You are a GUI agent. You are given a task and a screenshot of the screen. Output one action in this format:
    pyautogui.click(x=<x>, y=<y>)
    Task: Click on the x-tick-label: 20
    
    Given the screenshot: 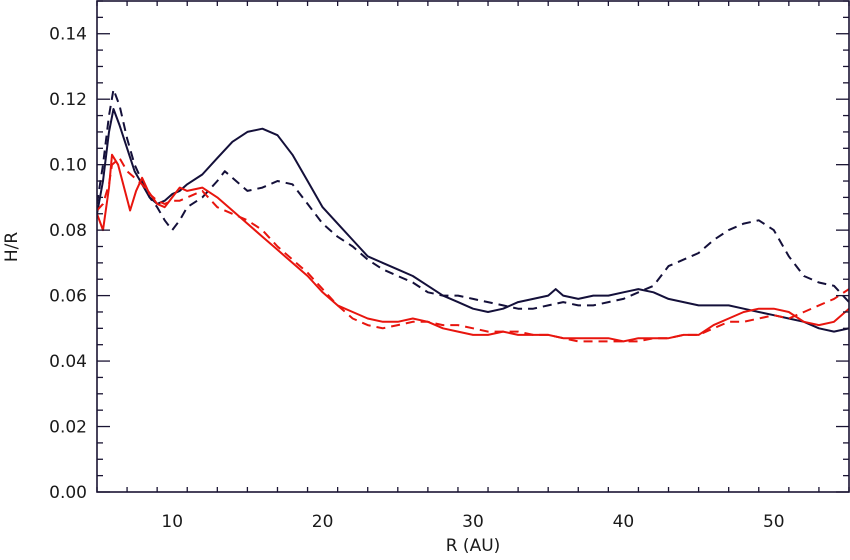 What is the action you would take?
    pyautogui.click(x=323, y=522)
    